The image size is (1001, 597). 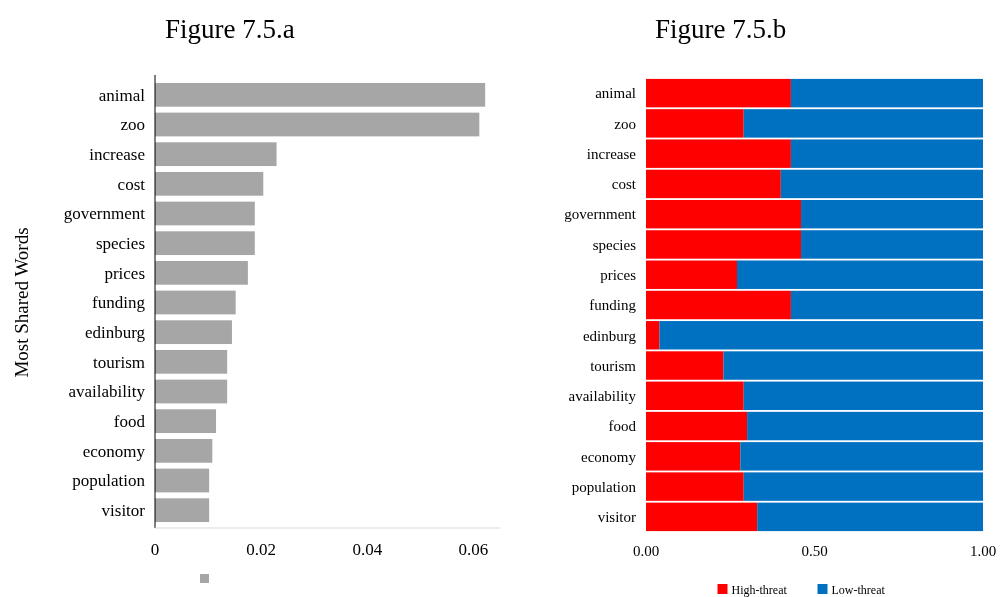 What do you see at coordinates (814, 551) in the screenshot?
I see `x-tick-label: 0.50` at bounding box center [814, 551].